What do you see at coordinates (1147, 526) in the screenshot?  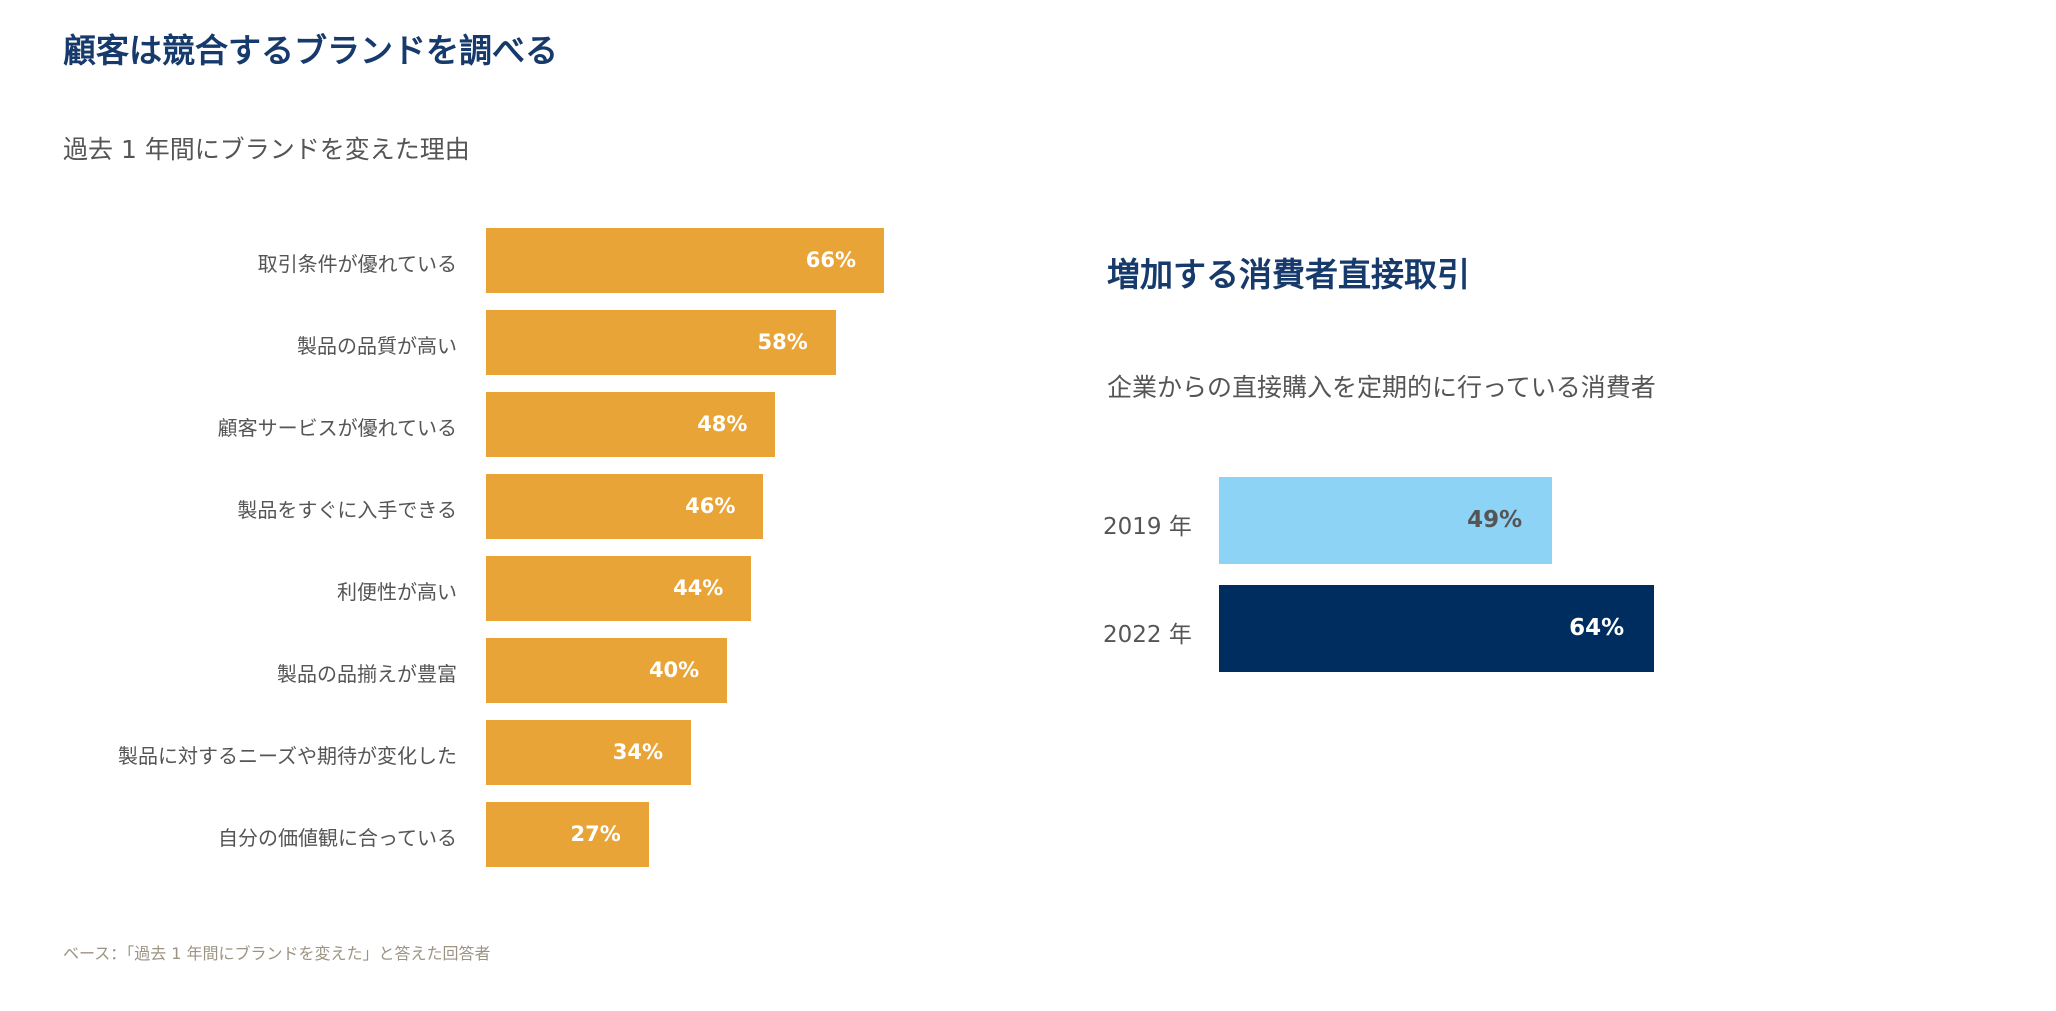 I see `category-label: 2019 年` at bounding box center [1147, 526].